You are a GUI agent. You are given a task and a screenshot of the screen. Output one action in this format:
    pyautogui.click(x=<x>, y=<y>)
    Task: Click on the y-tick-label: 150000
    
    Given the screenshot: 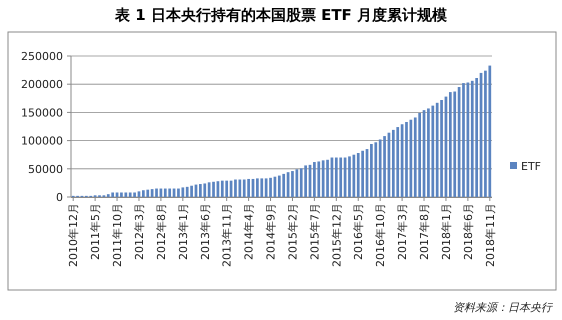 What is the action you would take?
    pyautogui.click(x=42, y=113)
    